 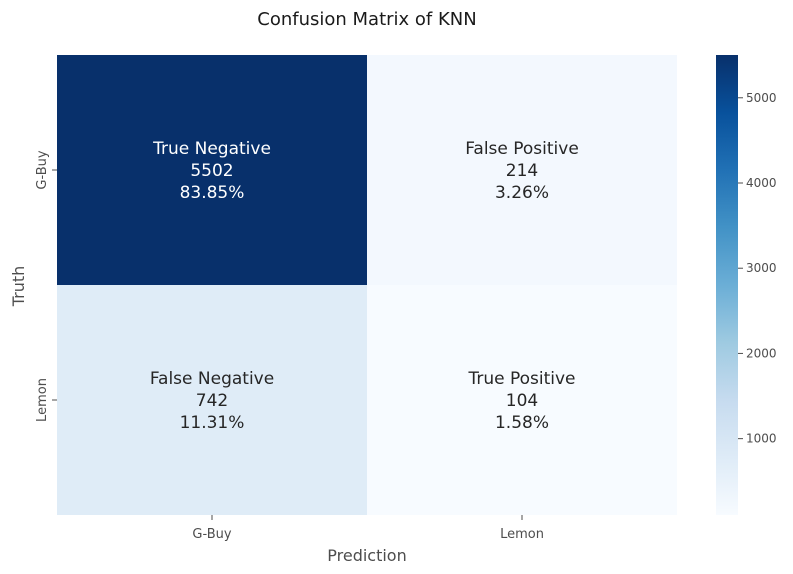 What do you see at coordinates (761, 353) in the screenshot?
I see `colorbar-tick-label: 2000` at bounding box center [761, 353].